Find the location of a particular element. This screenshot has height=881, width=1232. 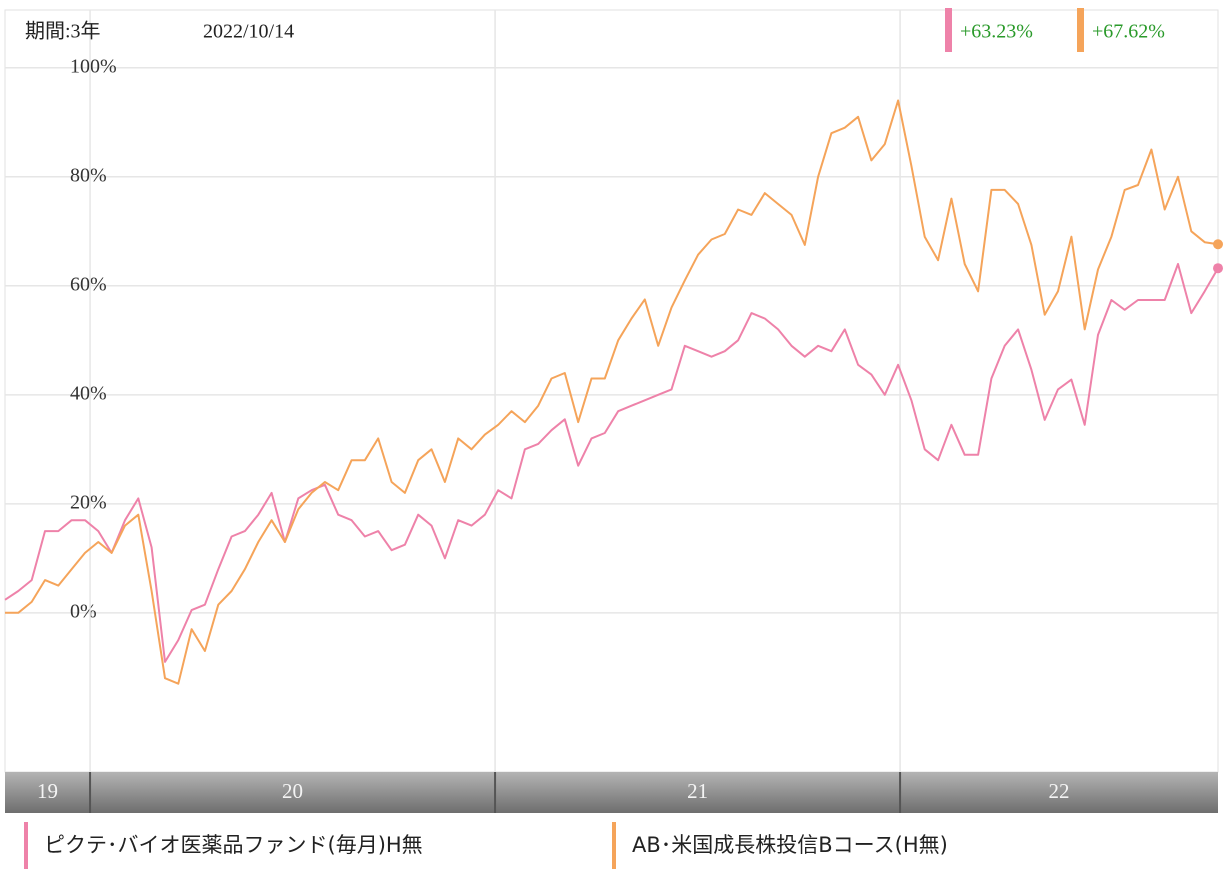

return-label: +63.23% is located at coordinates (996, 32).